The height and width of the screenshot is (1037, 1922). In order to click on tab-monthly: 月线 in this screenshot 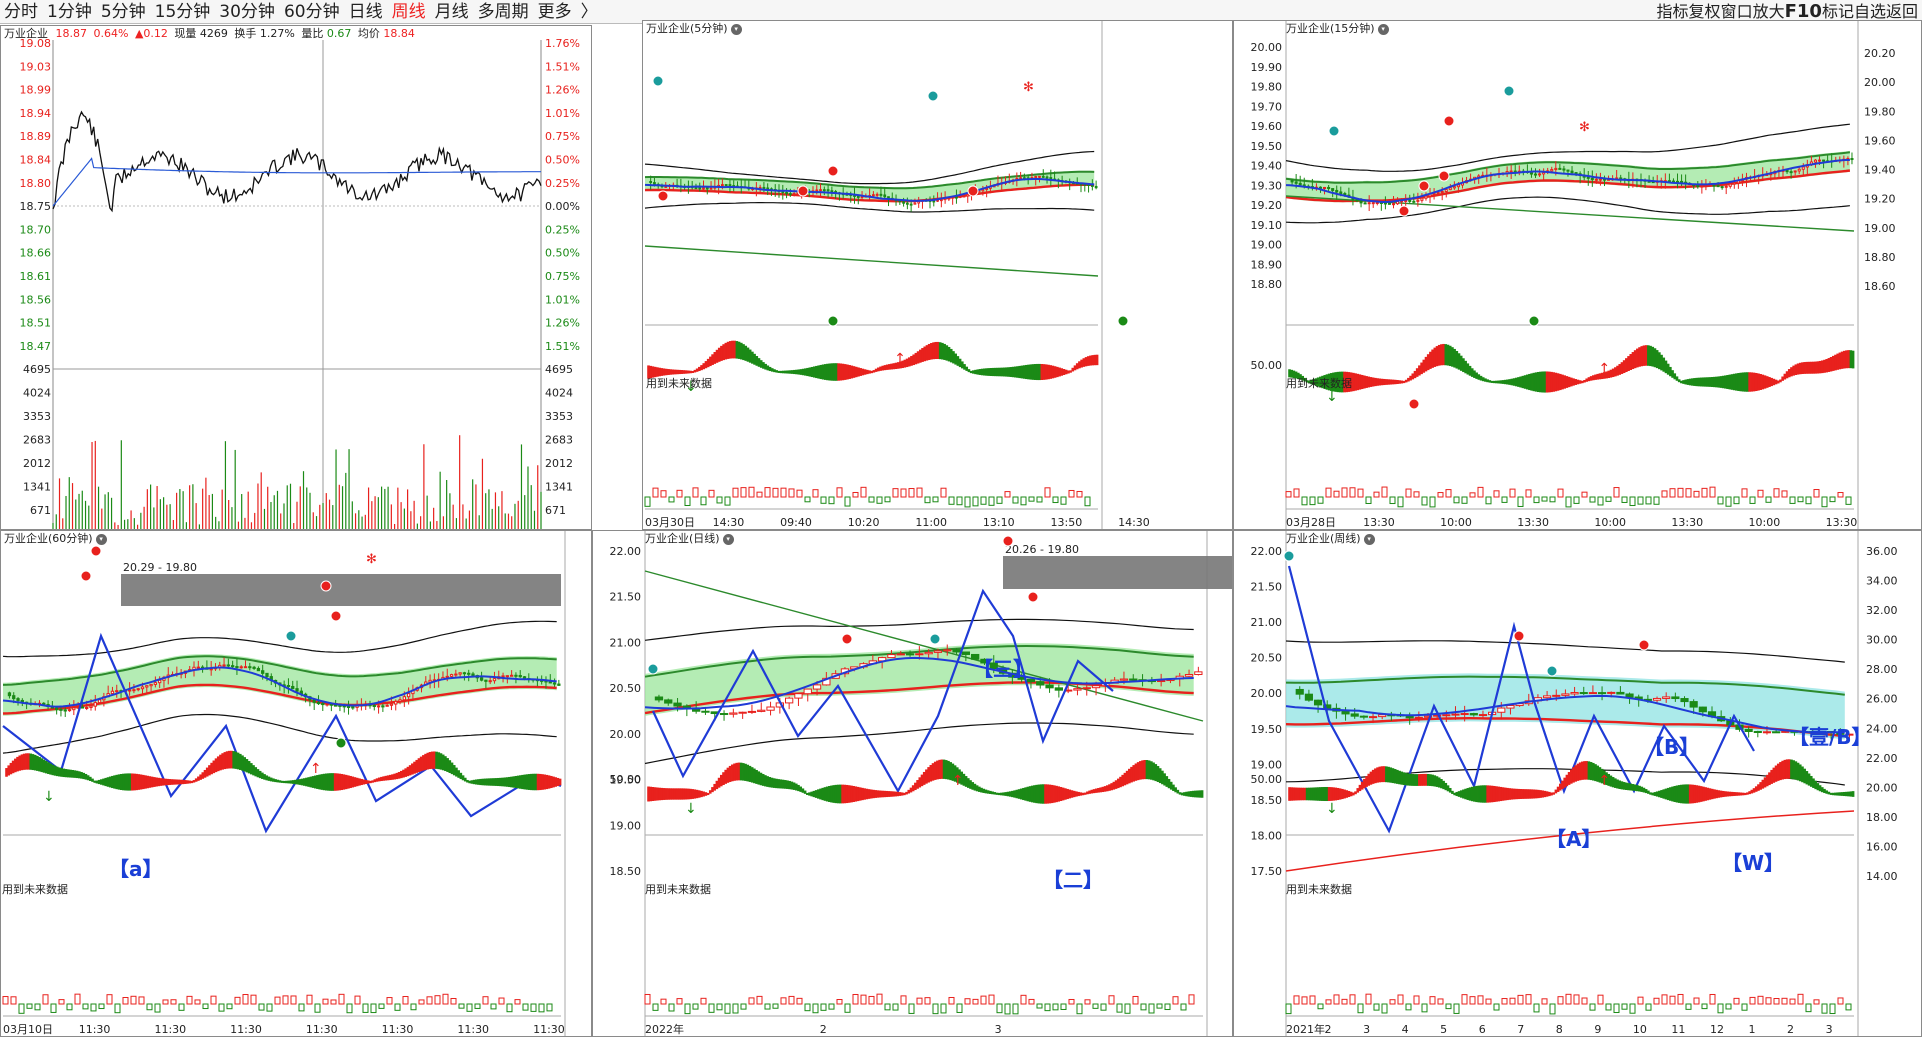, I will do `click(451, 12)`.